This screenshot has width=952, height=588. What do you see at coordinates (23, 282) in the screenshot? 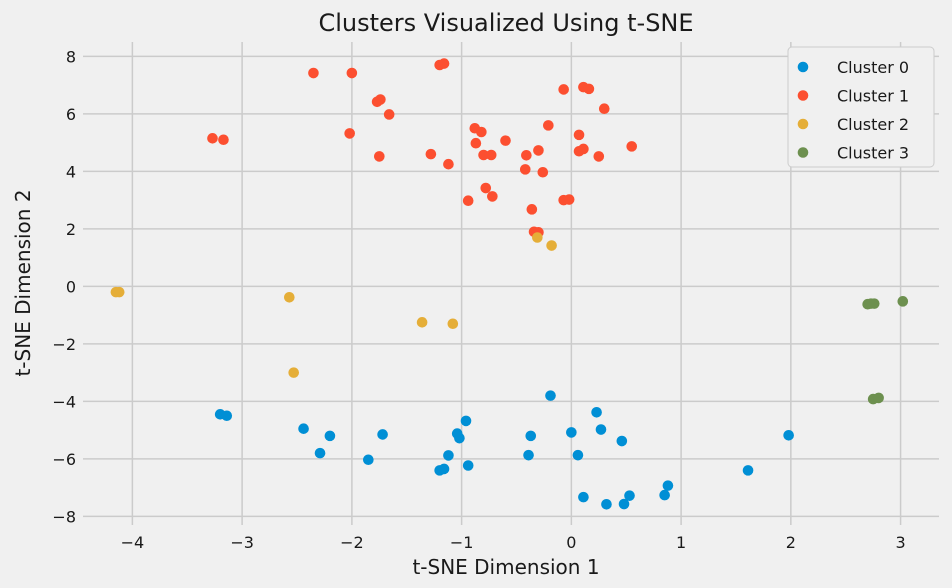
I see `y-axis-title: t-SNE Dimension 2` at bounding box center [23, 282].